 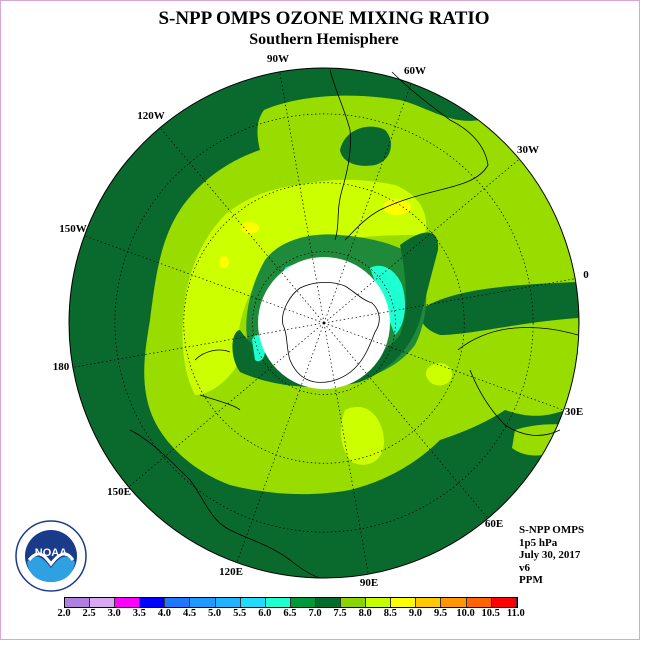 What do you see at coordinates (240, 613) in the screenshot?
I see `colorbar-tick-label: 5.5` at bounding box center [240, 613].